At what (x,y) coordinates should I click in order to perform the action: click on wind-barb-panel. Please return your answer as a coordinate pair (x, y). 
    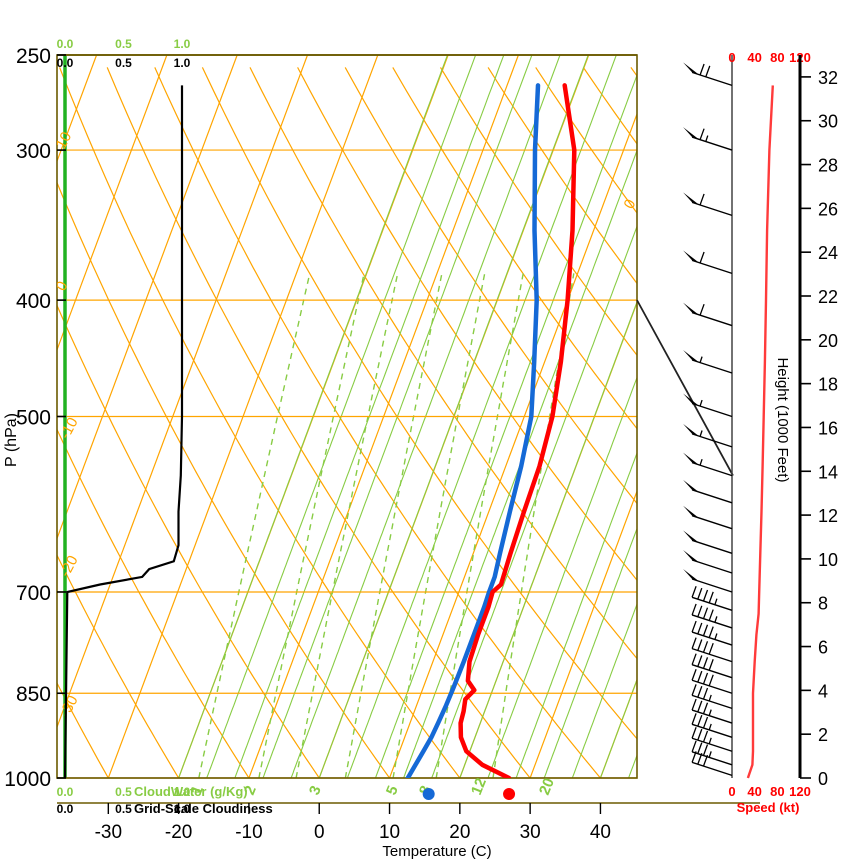
    Looking at the image, I should click on (708, 416).